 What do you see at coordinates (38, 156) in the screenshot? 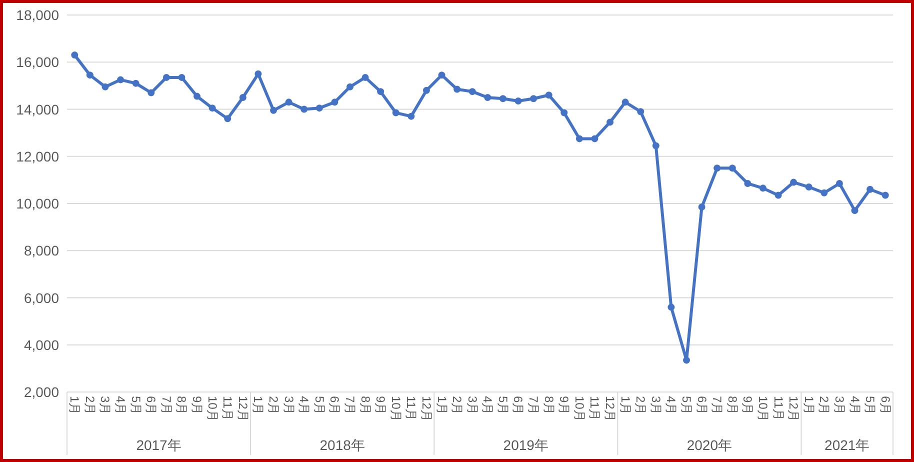
I see `y-tick-label: 12,000` at bounding box center [38, 156].